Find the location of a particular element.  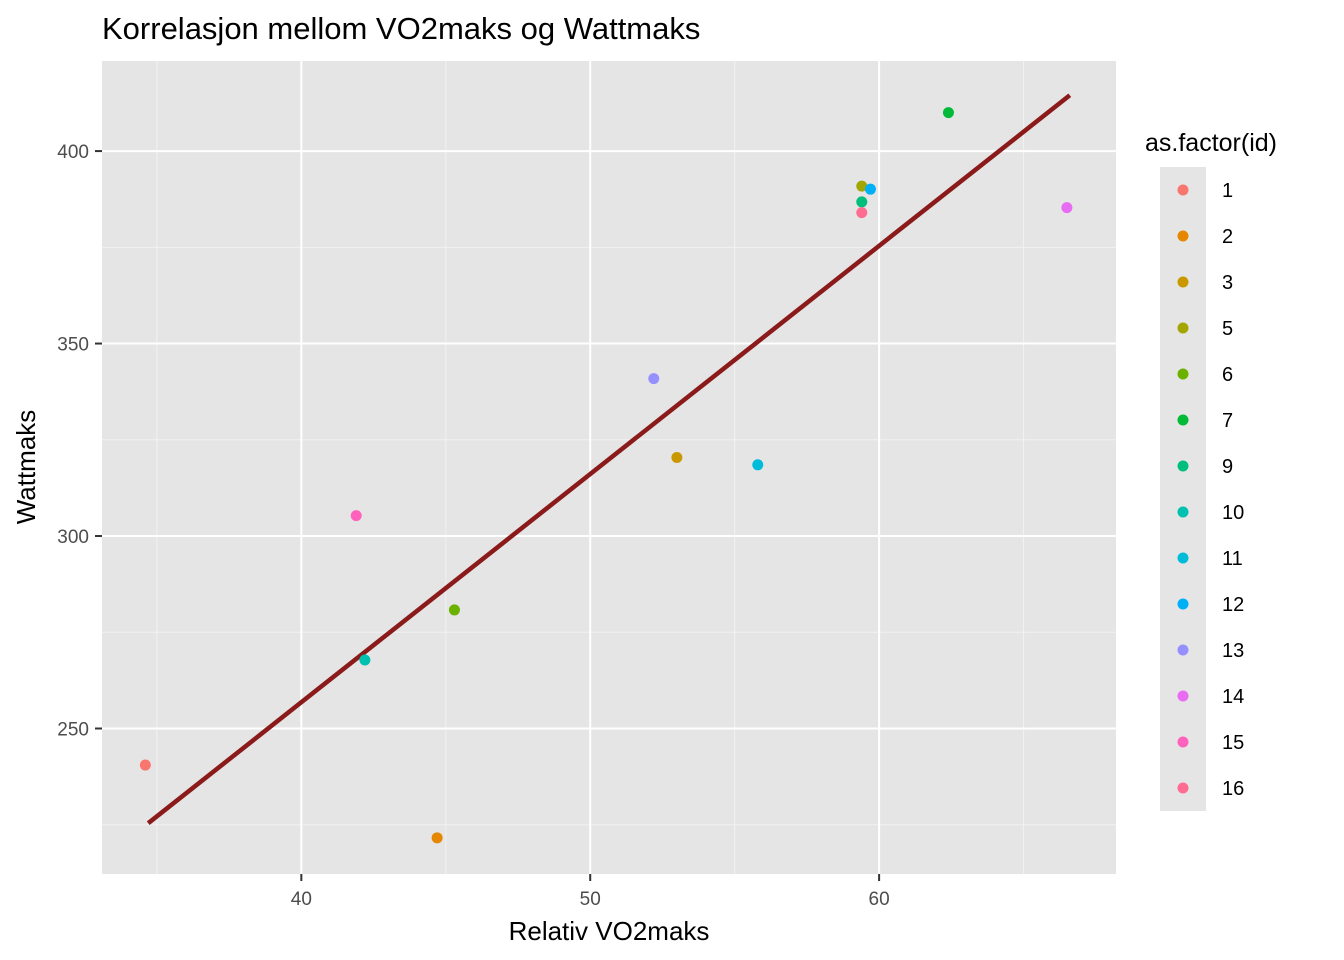

legend-label-14: 14 is located at coordinates (1233, 697).